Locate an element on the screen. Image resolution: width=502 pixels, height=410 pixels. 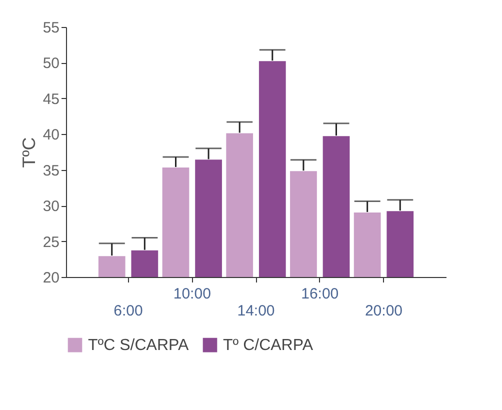
x-tick-label: 6:00 is located at coordinates (128, 311).